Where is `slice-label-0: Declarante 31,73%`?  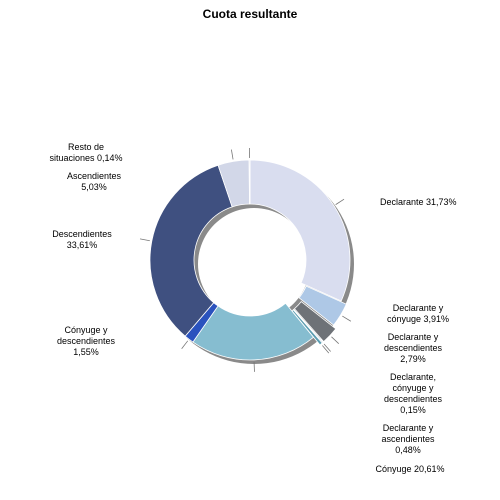 slice-label-0: Declarante 31,73% is located at coordinates (418, 202).